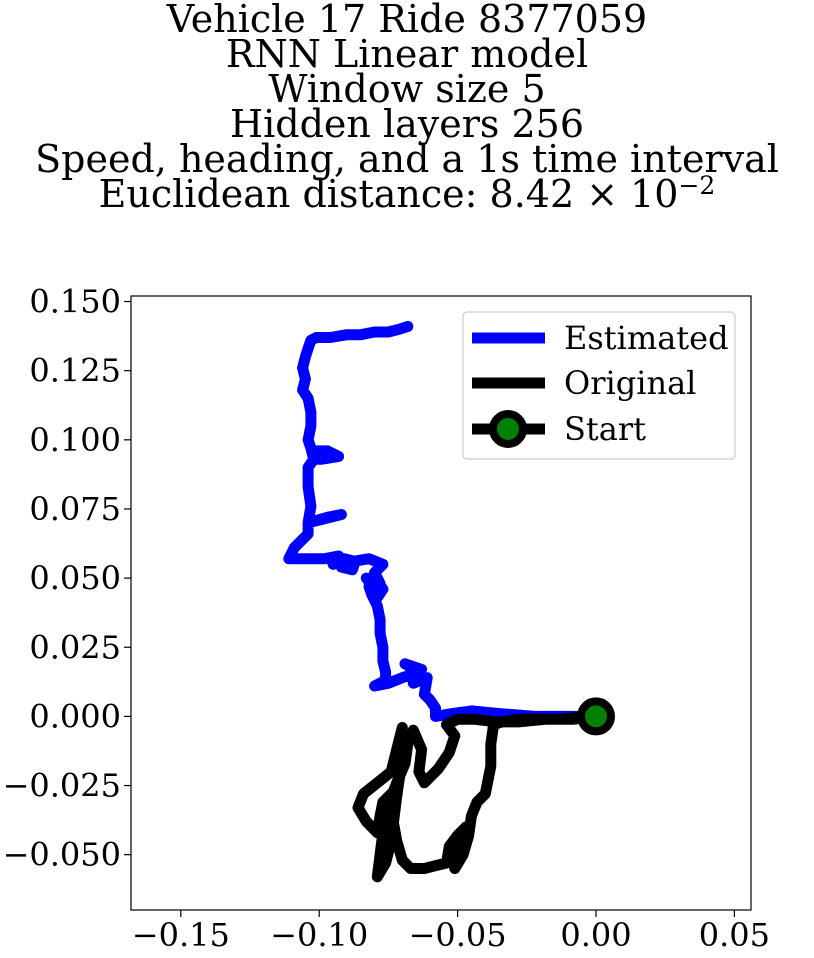 The width and height of the screenshot is (814, 958). I want to click on distance-mantissa: 8.42, so click(532, 194).